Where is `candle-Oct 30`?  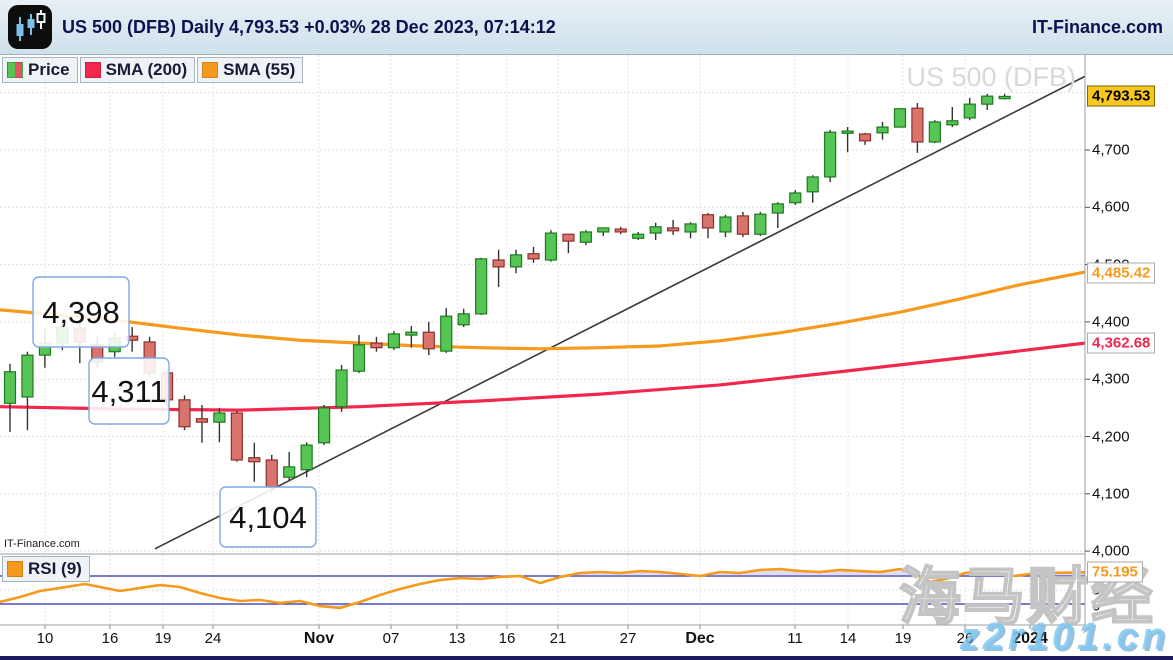
candle-Oct 30 is located at coordinates (289, 472).